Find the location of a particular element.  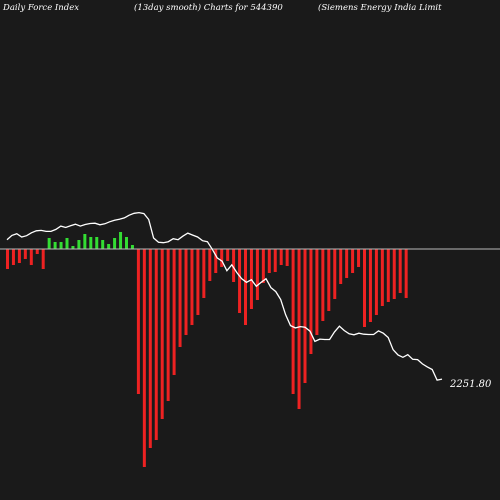

company-name: (Siemens Energy India Limit is located at coordinates (380, 8).